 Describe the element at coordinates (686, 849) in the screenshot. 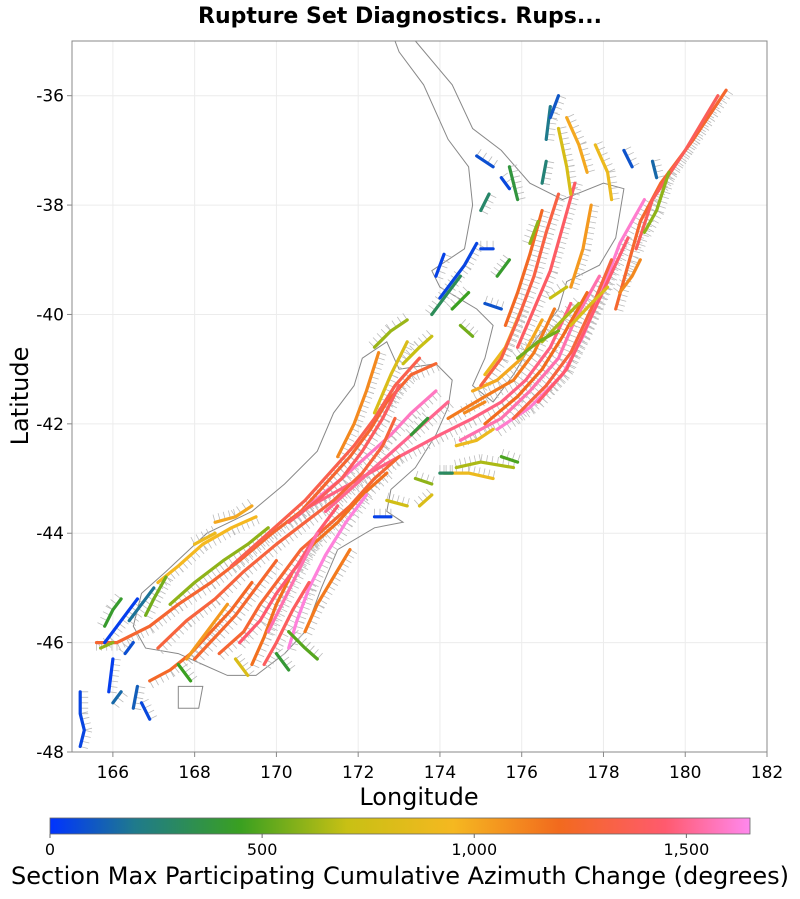

I see `colorbar-tick-label: 1,500` at that location.